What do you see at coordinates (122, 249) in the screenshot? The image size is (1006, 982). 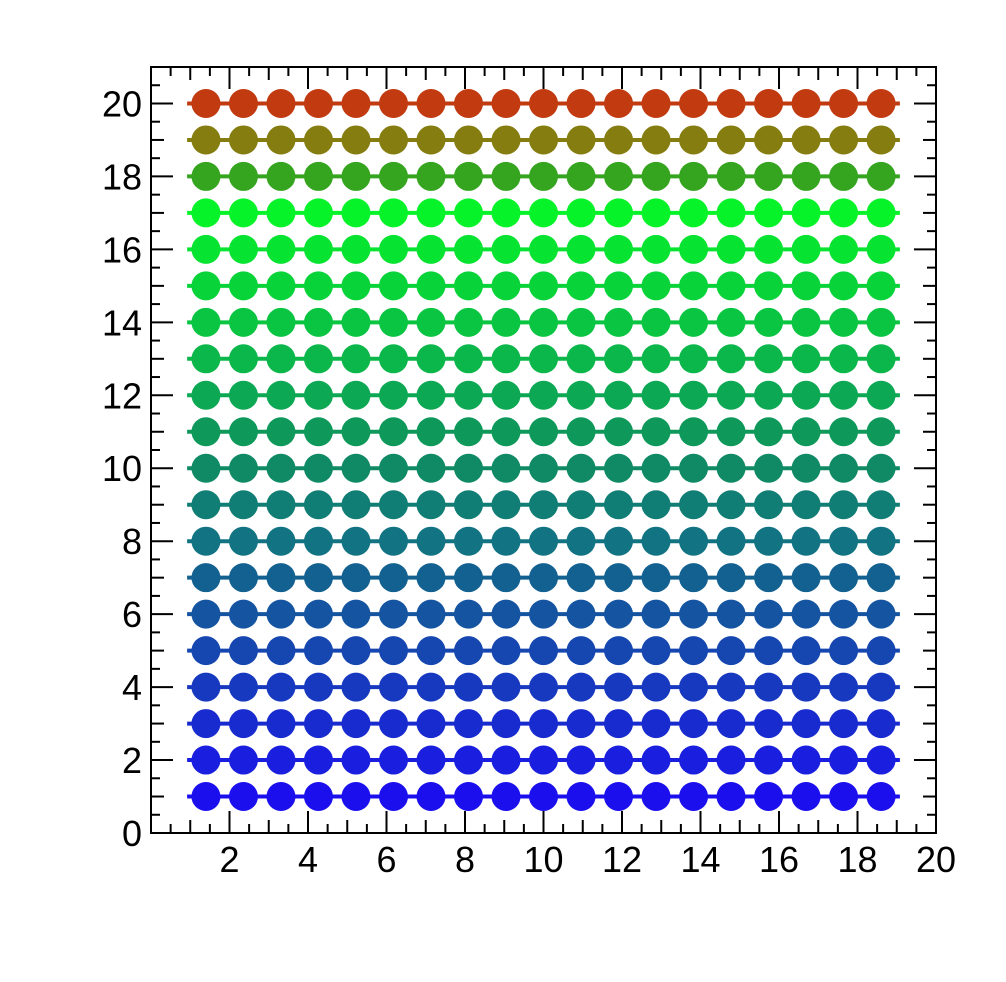 I see `y-tick-label: 16` at bounding box center [122, 249].